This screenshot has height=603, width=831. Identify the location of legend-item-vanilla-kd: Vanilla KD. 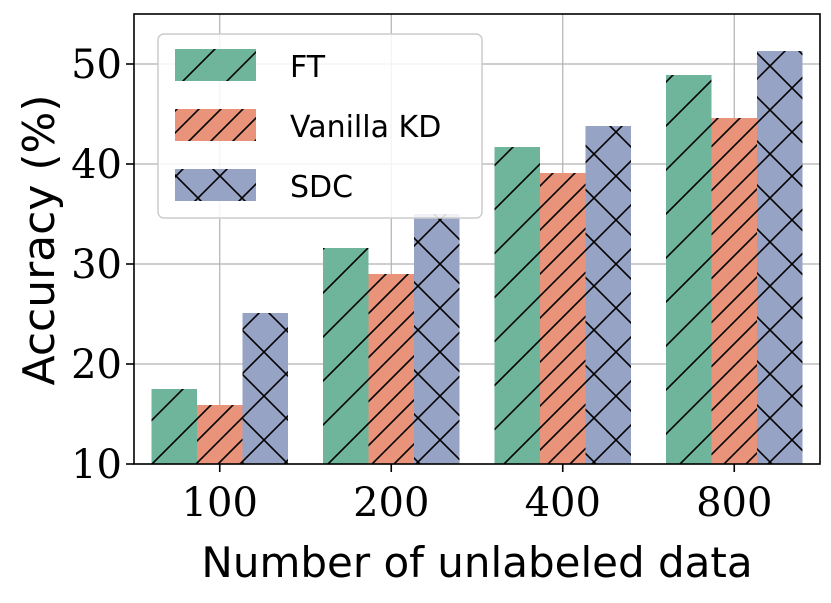
(308, 127).